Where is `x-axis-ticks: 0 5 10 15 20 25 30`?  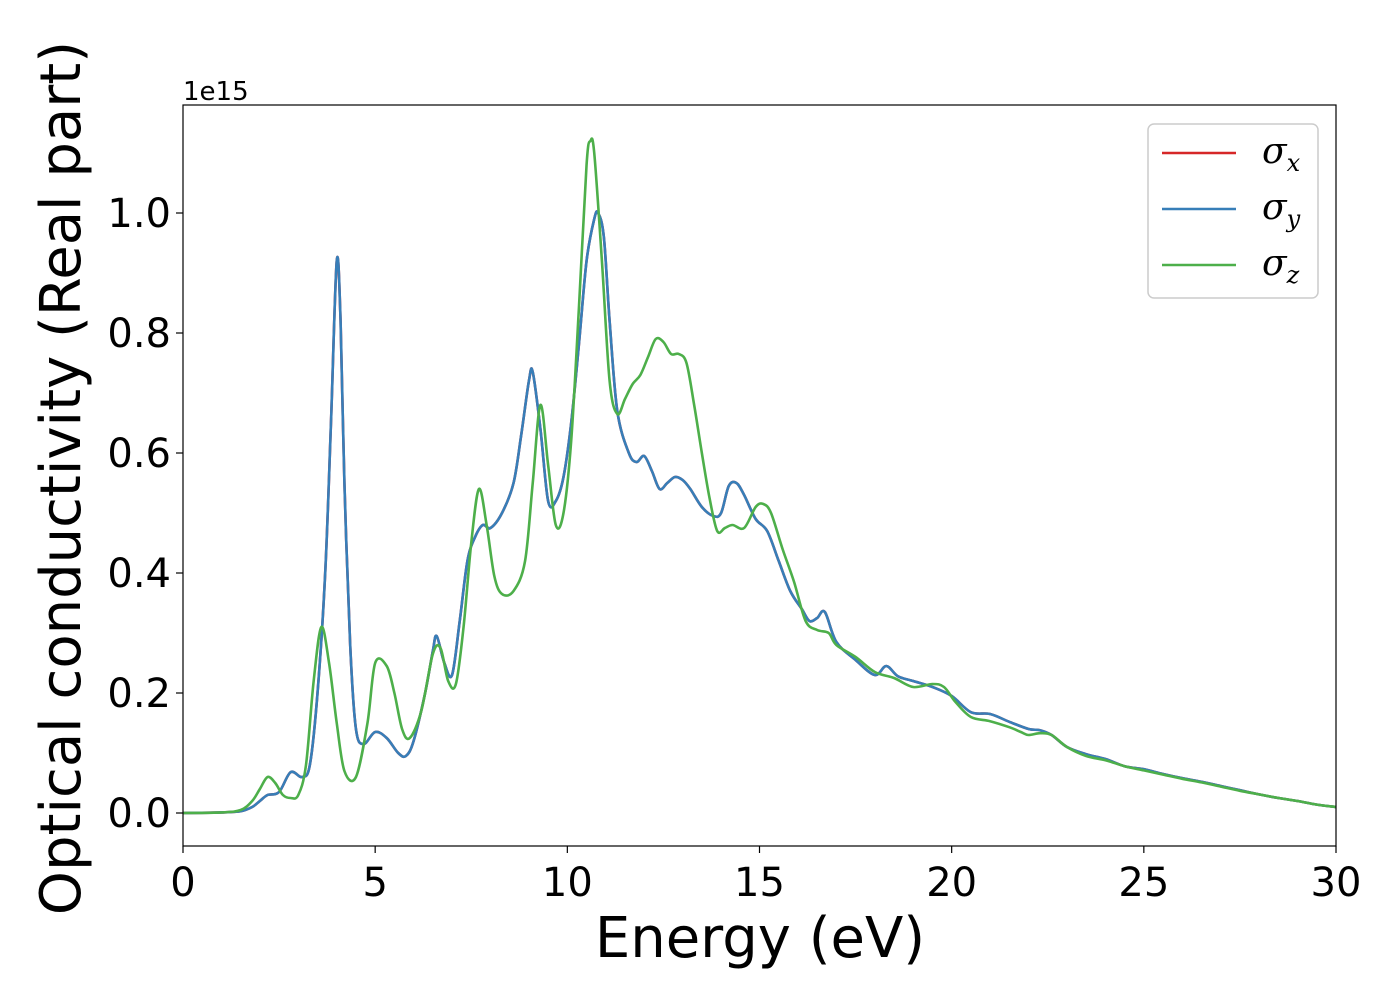
x-axis-ticks: 0 5 10 15 20 25 30 is located at coordinates (765, 876).